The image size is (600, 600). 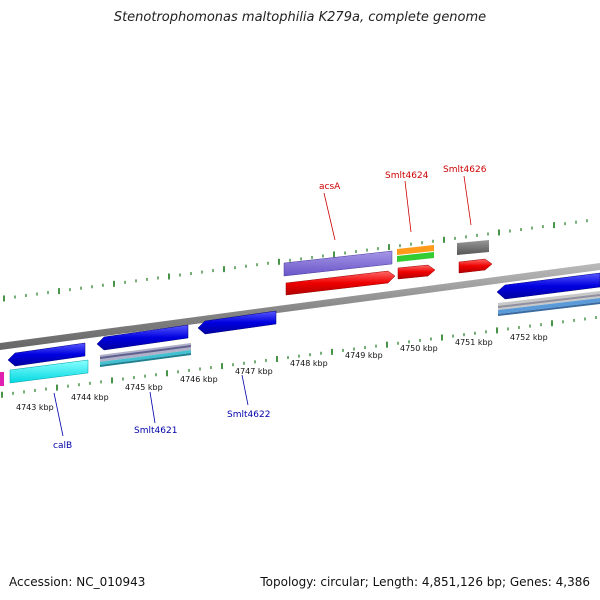 I want to click on label-smlt4624: Smlt4624, so click(x=407, y=176).